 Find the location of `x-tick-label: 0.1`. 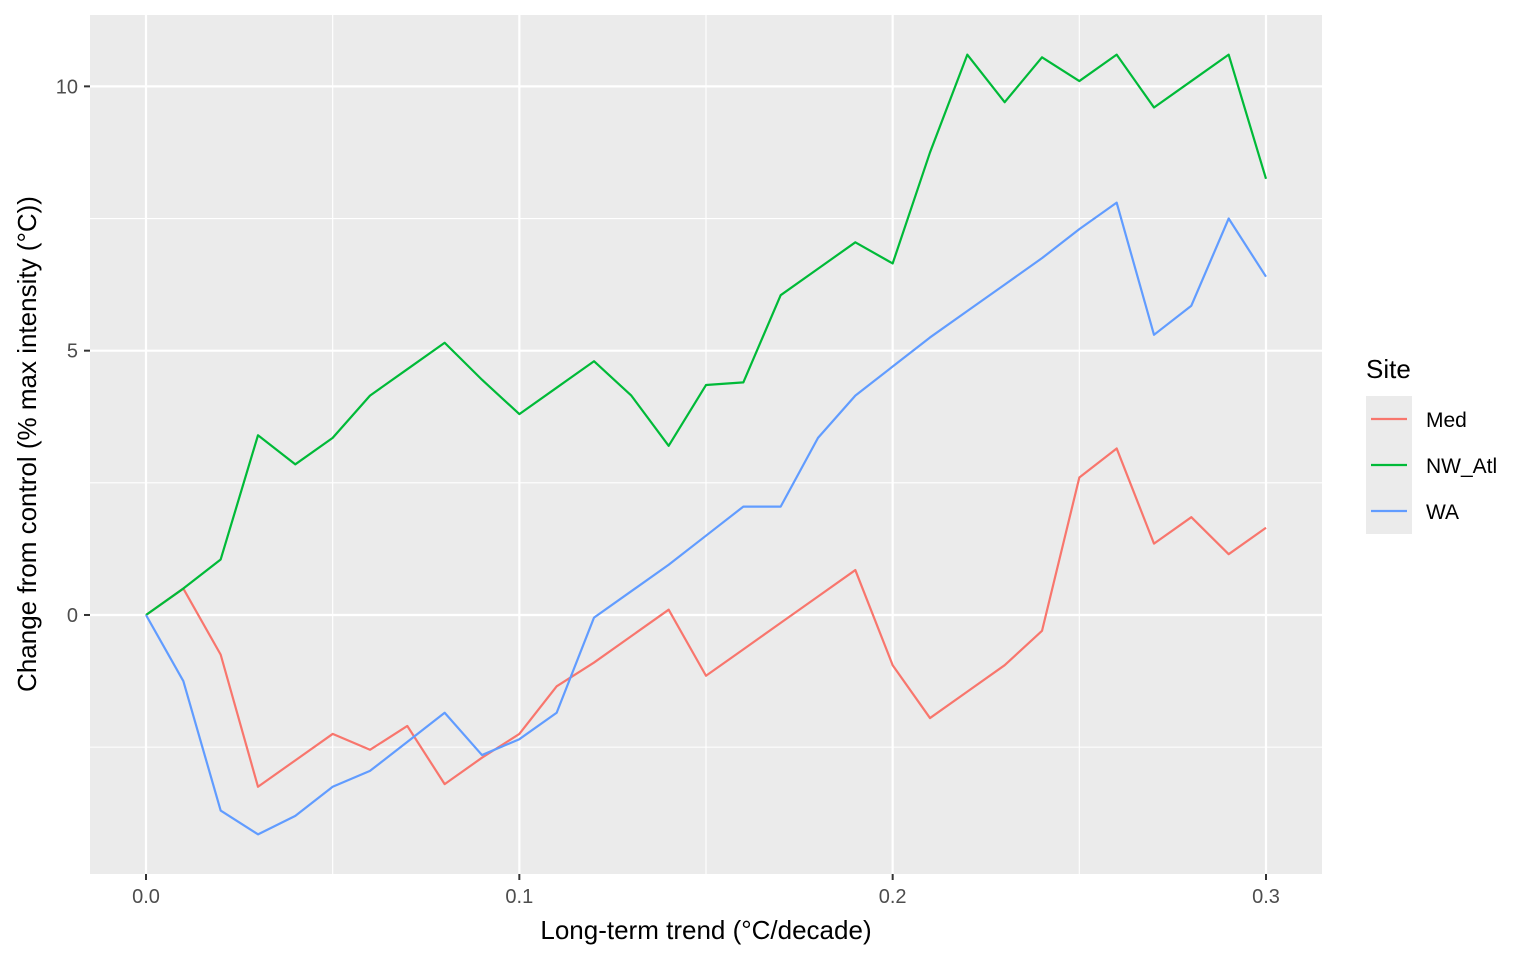

x-tick-label: 0.1 is located at coordinates (519, 897).